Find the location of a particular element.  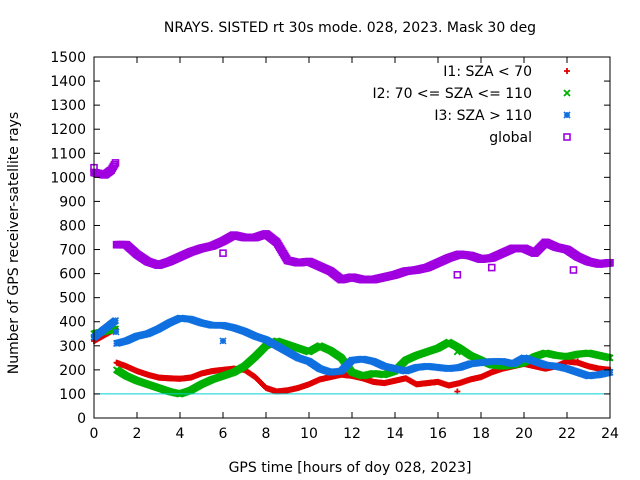

y-tick-label: 700 is located at coordinates (72, 251).